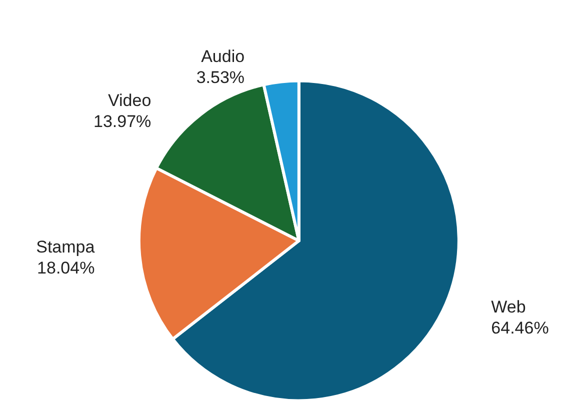 Image resolution: width=564 pixels, height=408 pixels. What do you see at coordinates (520, 328) in the screenshot?
I see `data-label: 64.46%` at bounding box center [520, 328].